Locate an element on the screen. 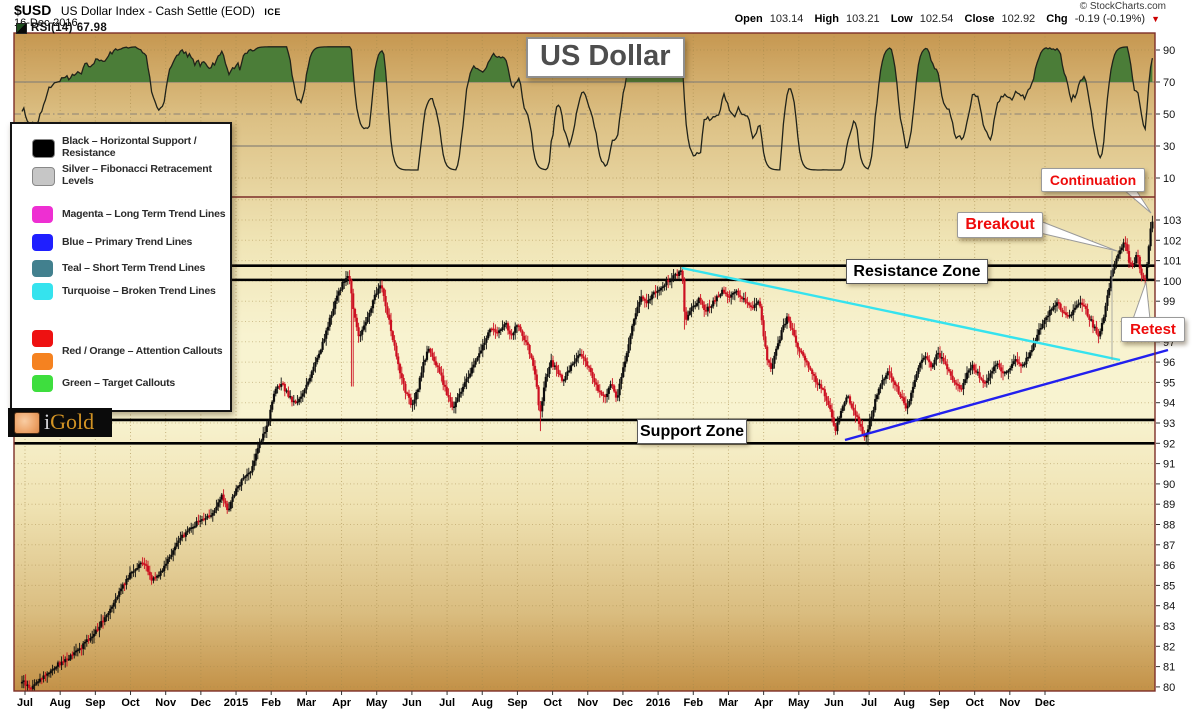  rsi-label-row: RSI(14) 67.98 is located at coordinates (61, 28).